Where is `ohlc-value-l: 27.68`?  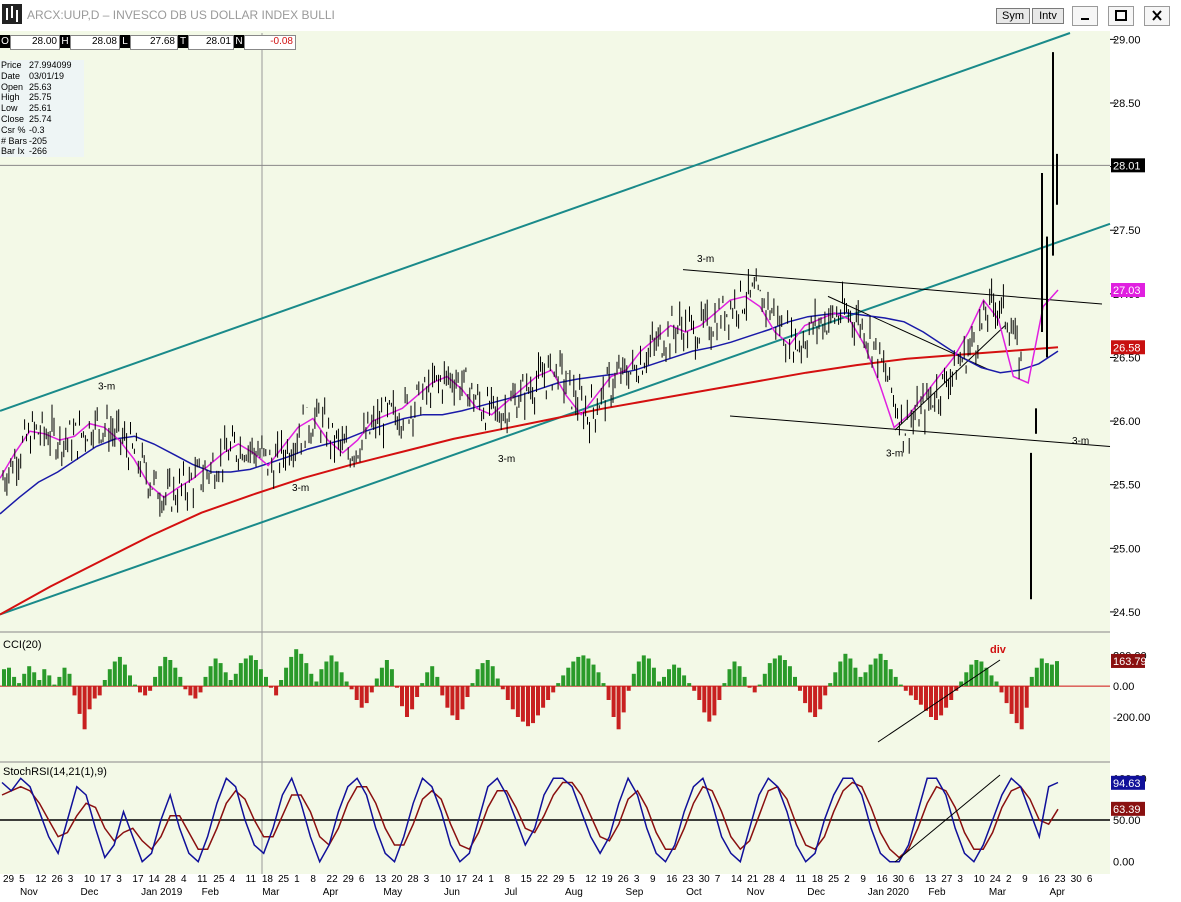 ohlc-value-l: 27.68 is located at coordinates (154, 42).